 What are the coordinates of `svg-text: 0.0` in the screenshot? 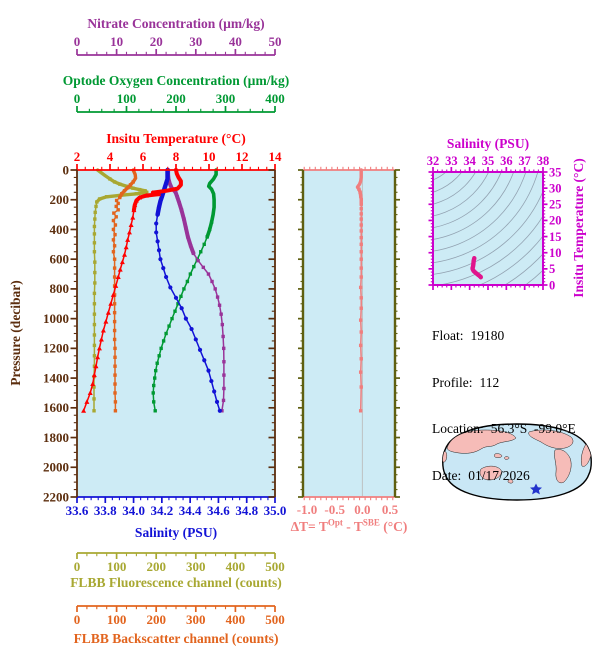 It's located at (362, 509).